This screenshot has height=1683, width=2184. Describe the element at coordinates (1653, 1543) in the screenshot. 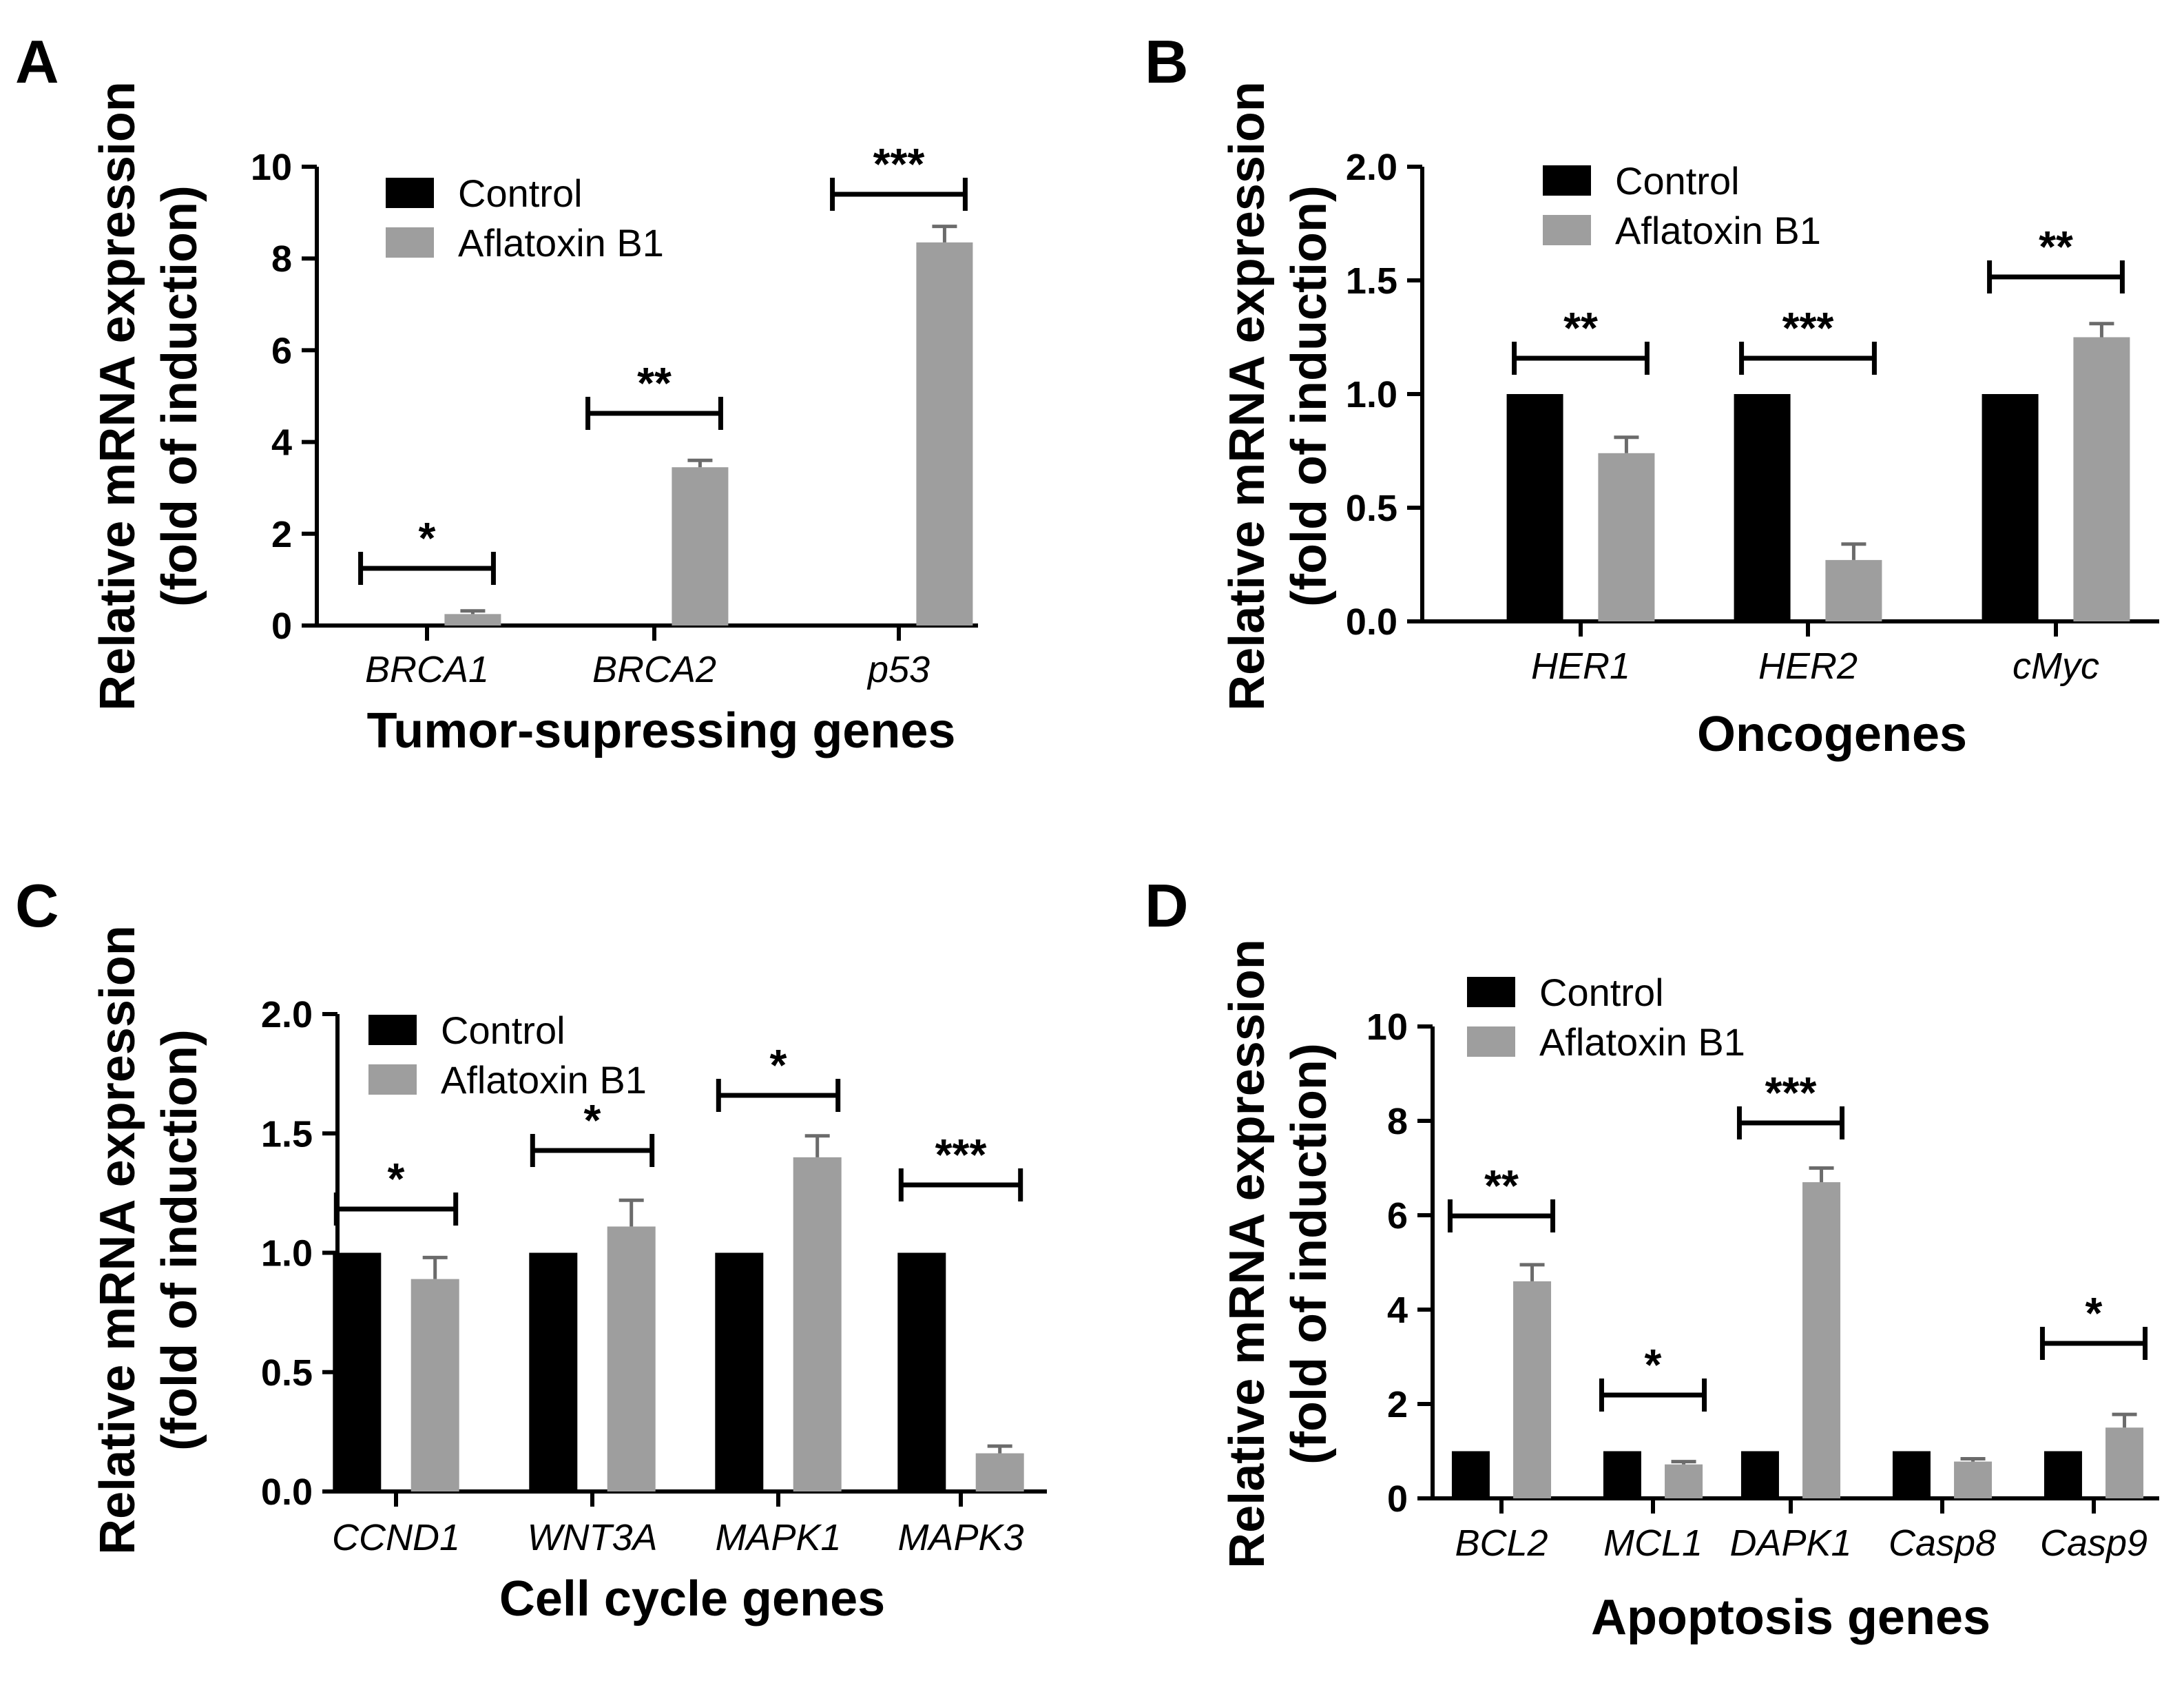

I see `x-tick-label: MCL1` at that location.